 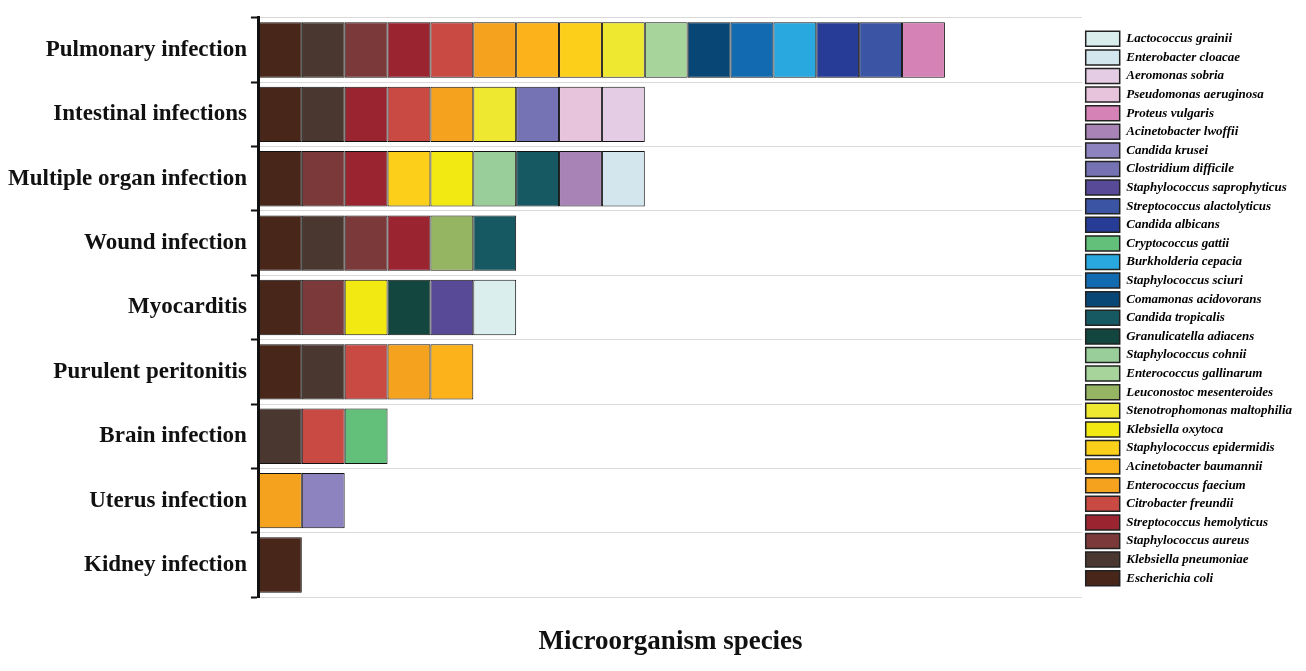 I want to click on legend-label: Enterobacter cloacae, so click(x=1183, y=56).